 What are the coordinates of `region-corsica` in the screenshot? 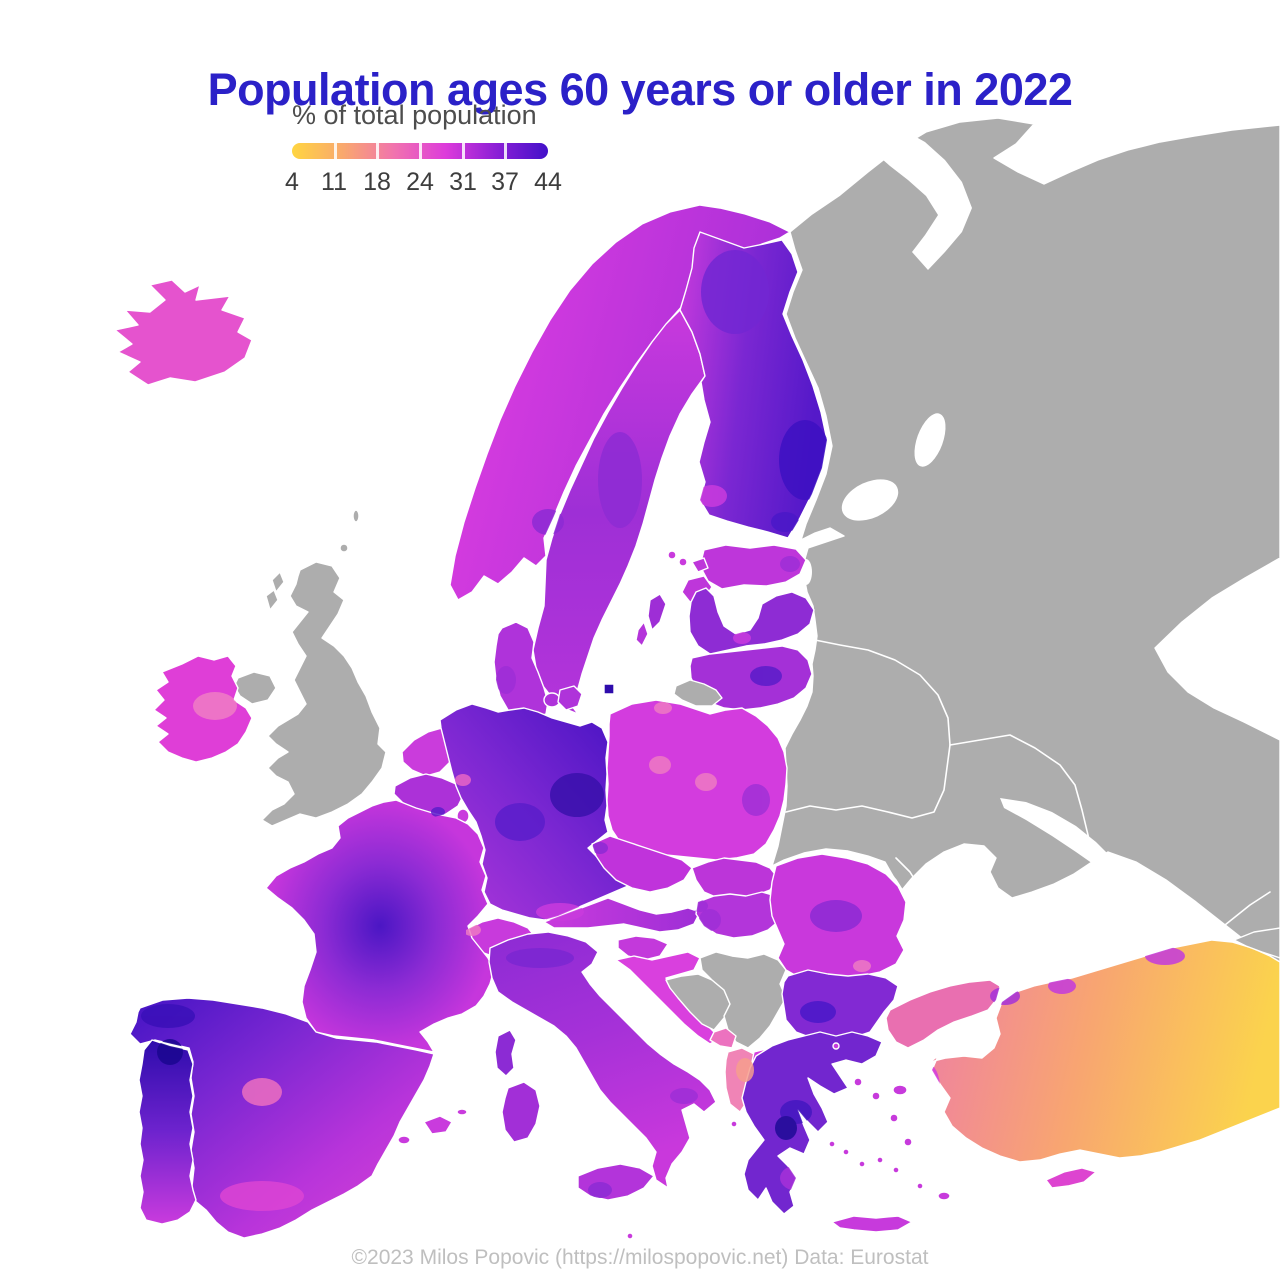 It's located at (505, 1053).